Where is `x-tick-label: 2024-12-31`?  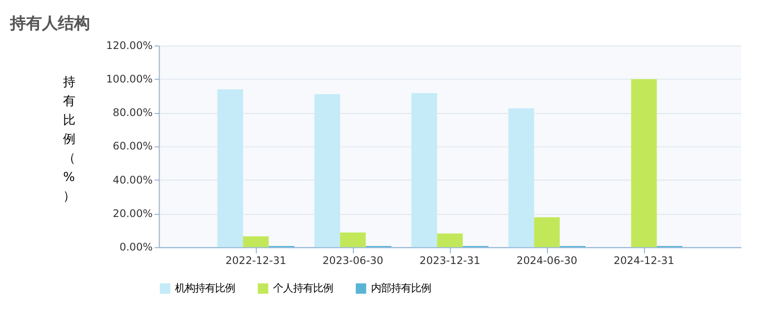 x-tick-label: 2024-12-31 is located at coordinates (644, 260).